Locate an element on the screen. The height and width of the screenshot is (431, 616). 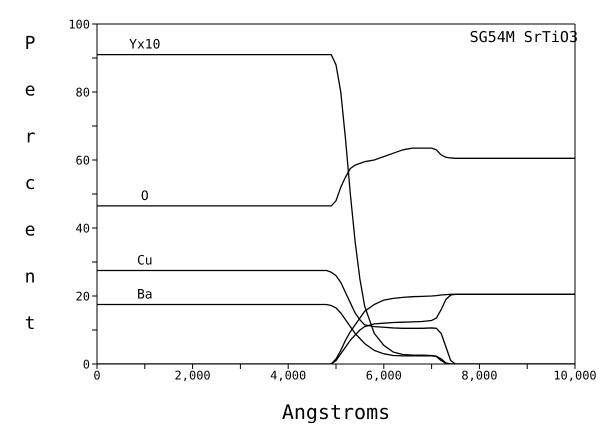
series-label: Yx10 is located at coordinates (144, 45).